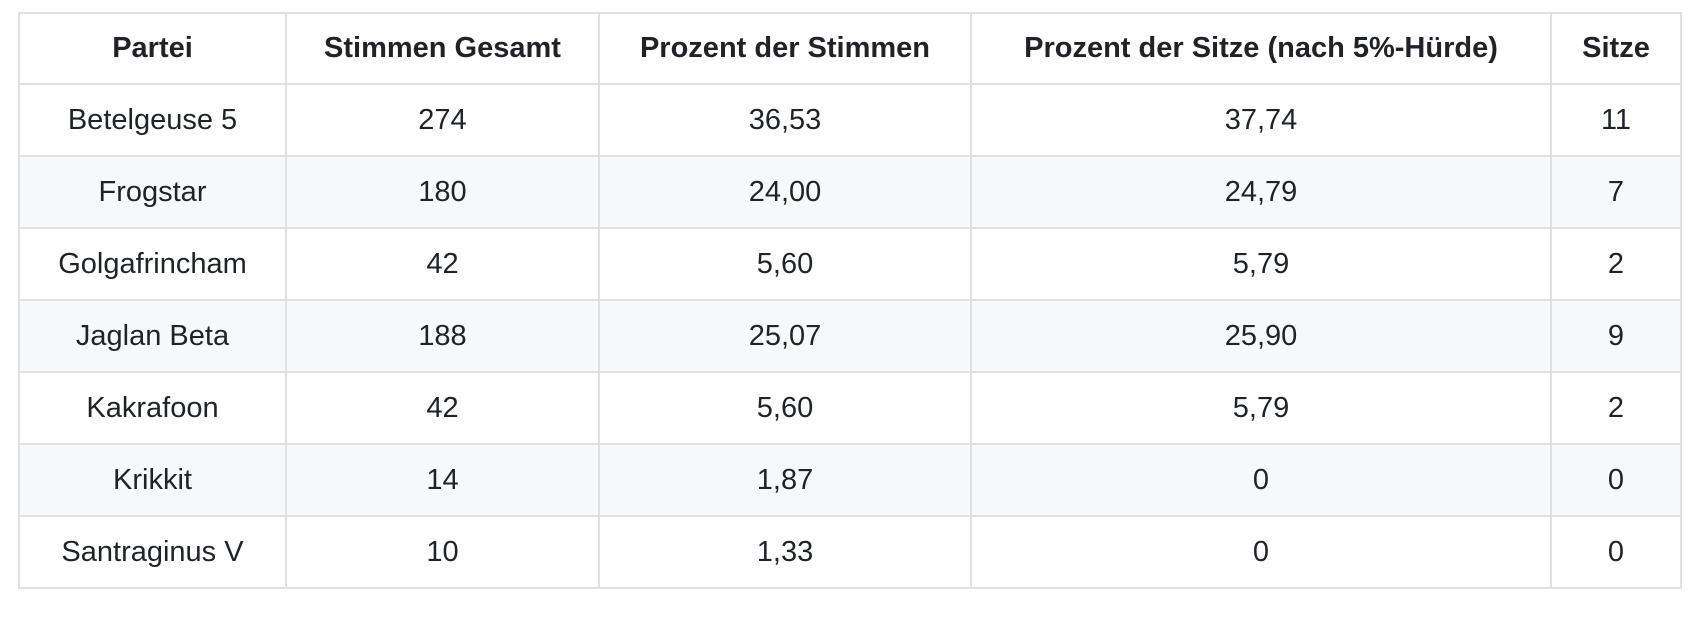 This screenshot has height=618, width=1698. I want to click on column-header-prozent-stimmen: Prozent der Stimmen, so click(785, 48).